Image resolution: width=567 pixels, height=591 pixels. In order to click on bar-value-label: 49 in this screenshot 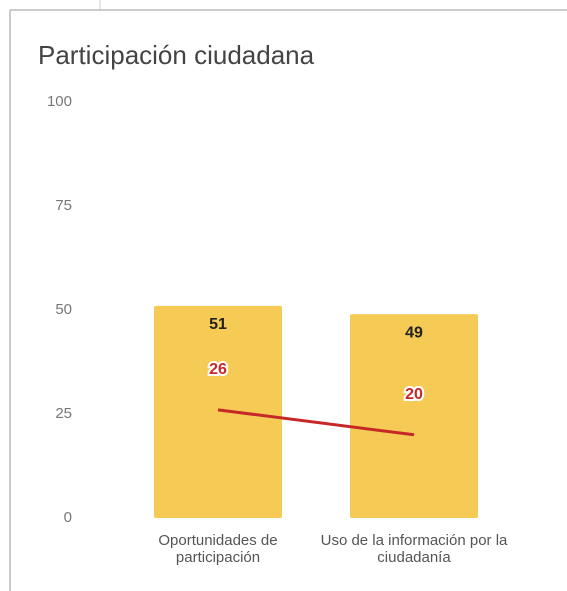, I will do `click(414, 332)`.